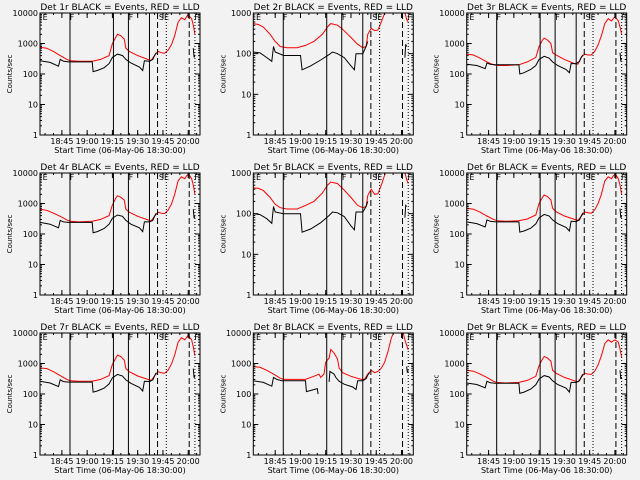  Describe the element at coordinates (333, 328) in the screenshot. I see `panel-title: Det 8r BLACK = Events, RED = LLD` at that location.